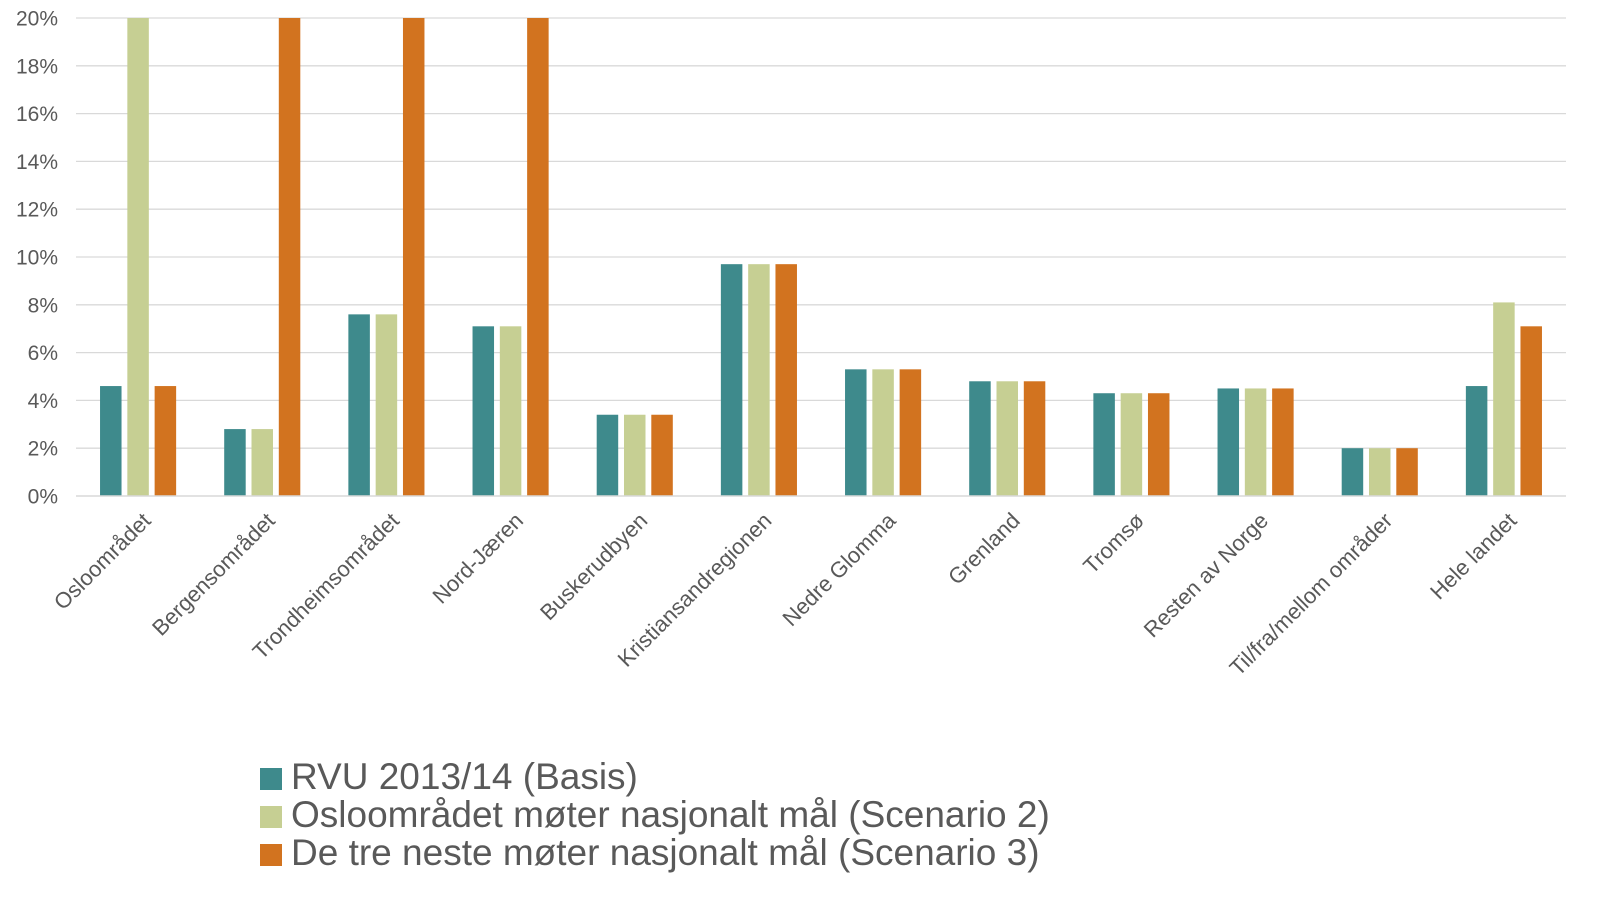  What do you see at coordinates (37, 114) in the screenshot?
I see `y-tick-label: 16%` at bounding box center [37, 114].